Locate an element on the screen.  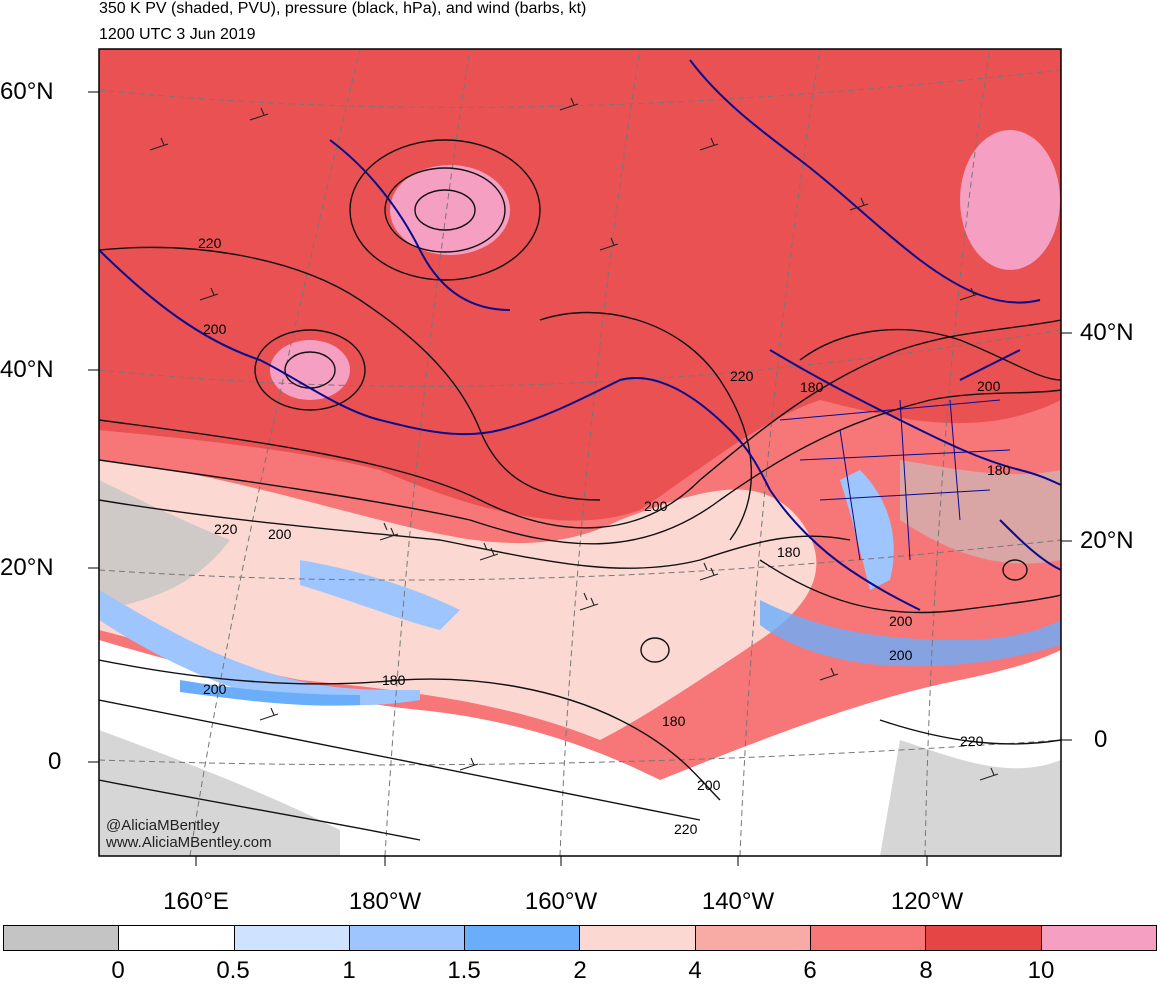
lat-label-right: 0 is located at coordinates (1101, 739).